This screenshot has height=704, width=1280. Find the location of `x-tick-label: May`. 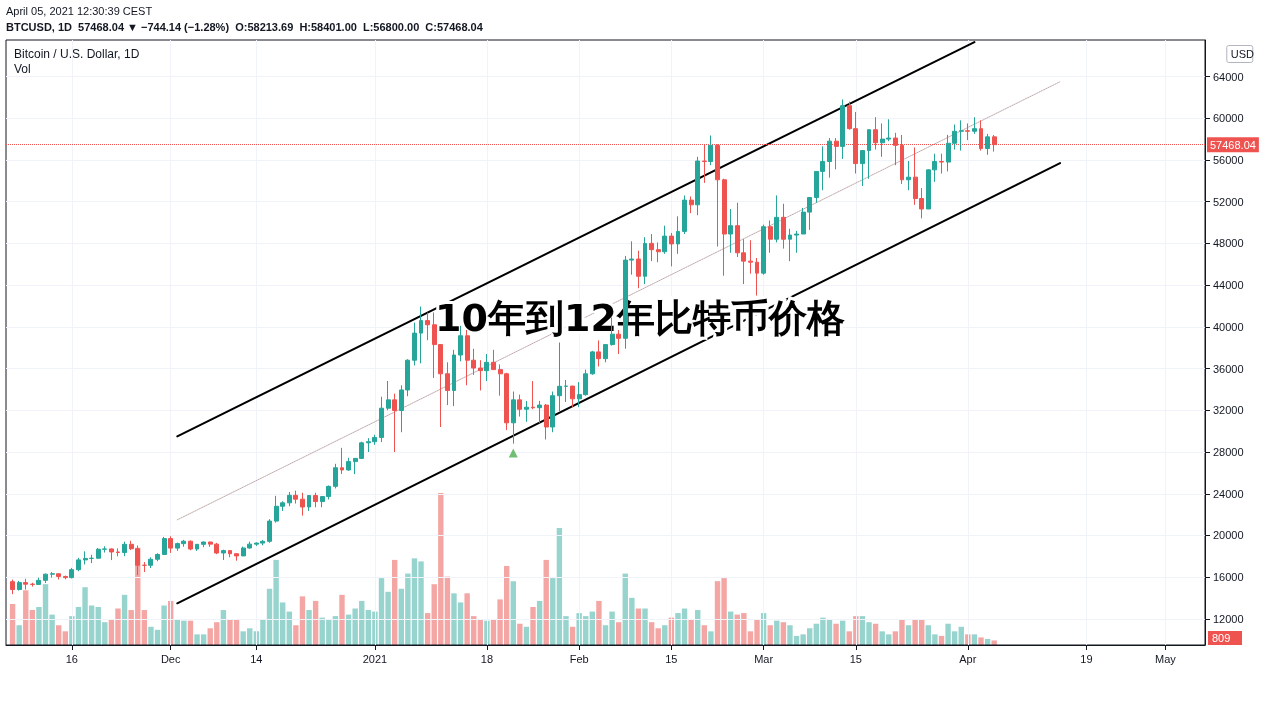

x-tick-label: May is located at coordinates (1166, 658).